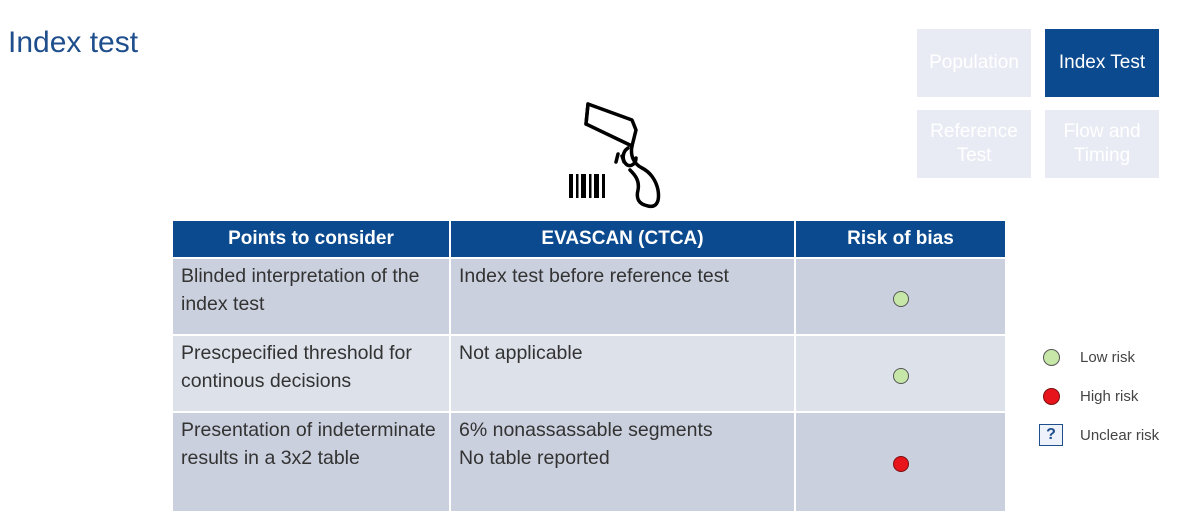 This screenshot has width=1183, height=531. Describe the element at coordinates (312, 239) in the screenshot. I see `header-points-to-consider: Points to consider` at that location.